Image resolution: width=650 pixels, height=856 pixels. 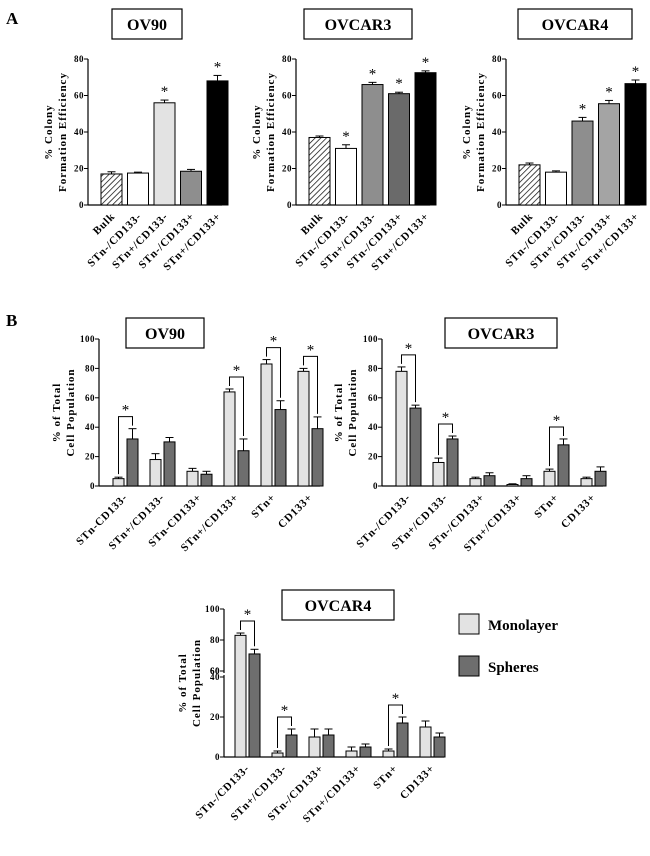 I want to click on chart-title: OVCAR4, so click(x=338, y=606).